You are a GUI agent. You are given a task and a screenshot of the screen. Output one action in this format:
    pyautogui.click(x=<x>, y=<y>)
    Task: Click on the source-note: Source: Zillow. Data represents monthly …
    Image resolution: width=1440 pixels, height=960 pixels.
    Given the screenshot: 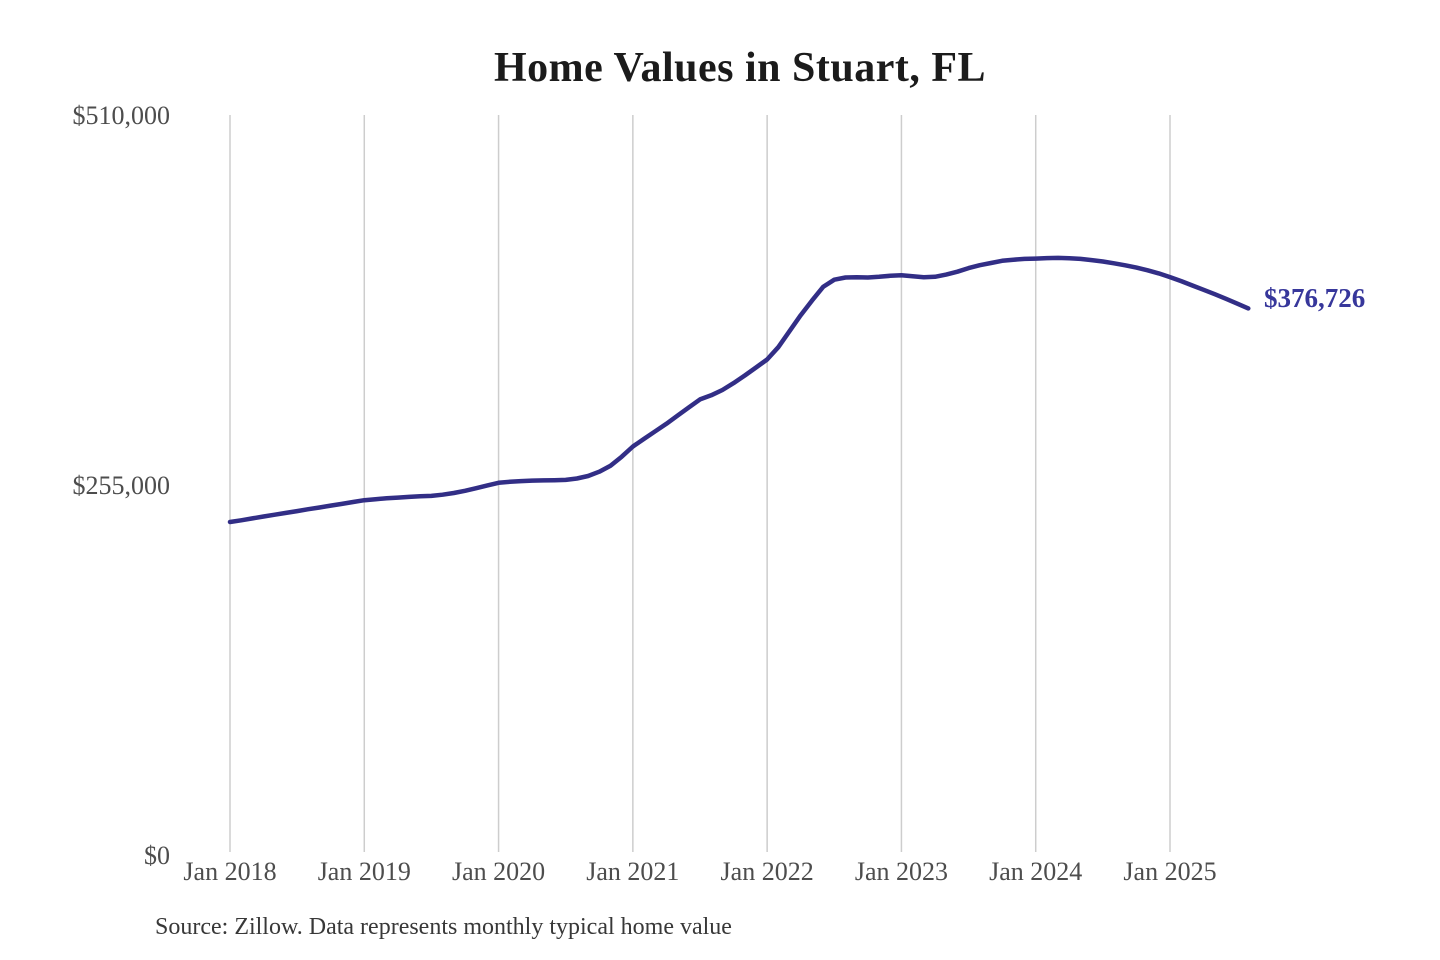 What is the action you would take?
    pyautogui.click(x=443, y=927)
    